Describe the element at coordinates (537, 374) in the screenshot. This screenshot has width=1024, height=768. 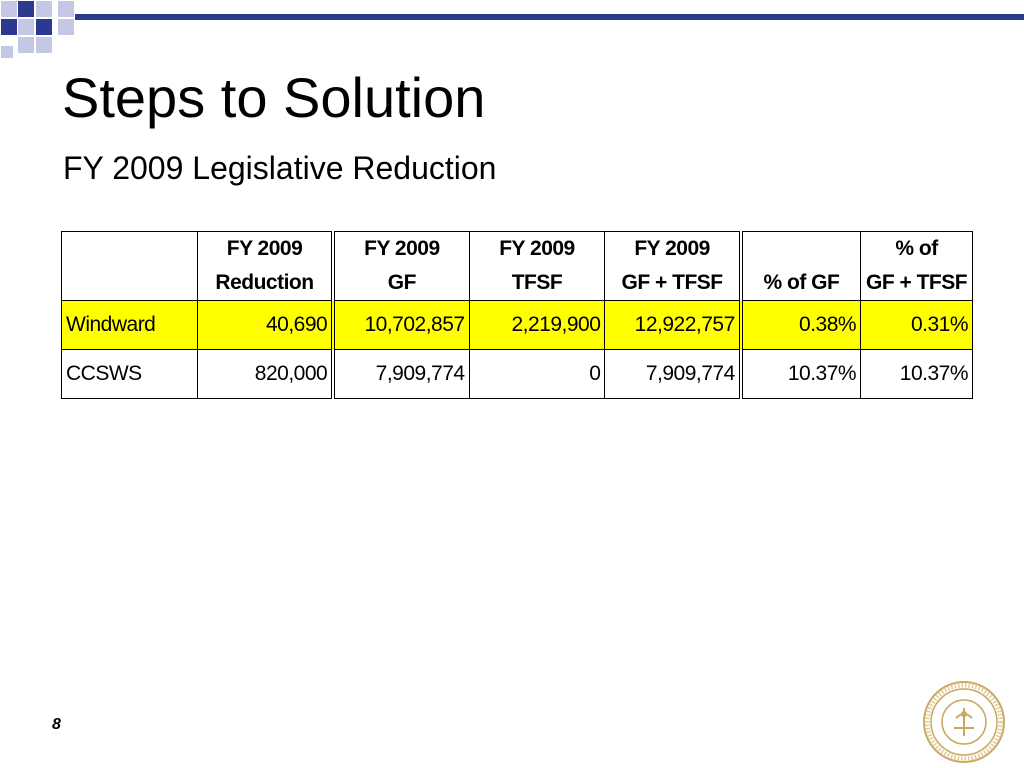
I see `cell-tfsf: 0` at that location.